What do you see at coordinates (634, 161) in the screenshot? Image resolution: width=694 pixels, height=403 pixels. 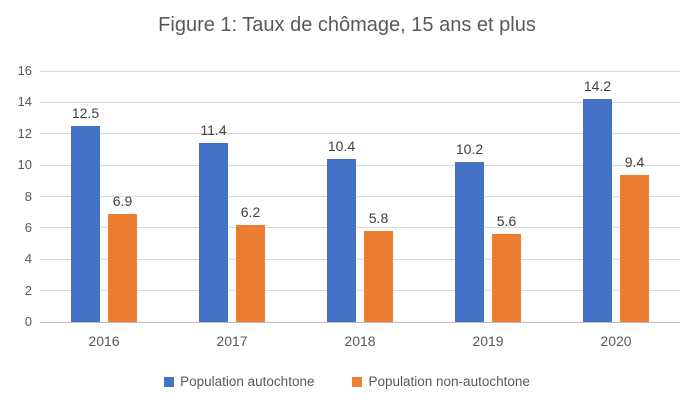 I see `data-label: 9.4` at bounding box center [634, 161].